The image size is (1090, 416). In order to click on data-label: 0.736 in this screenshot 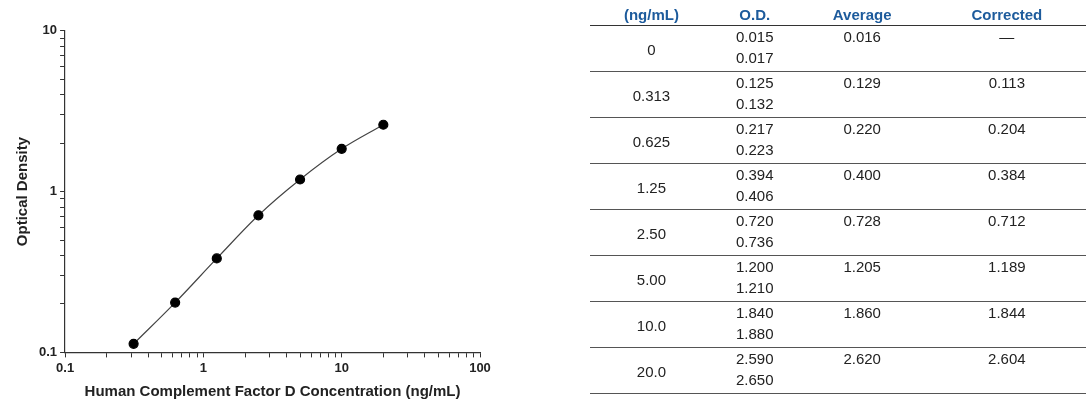, I will do `click(754, 242)`.